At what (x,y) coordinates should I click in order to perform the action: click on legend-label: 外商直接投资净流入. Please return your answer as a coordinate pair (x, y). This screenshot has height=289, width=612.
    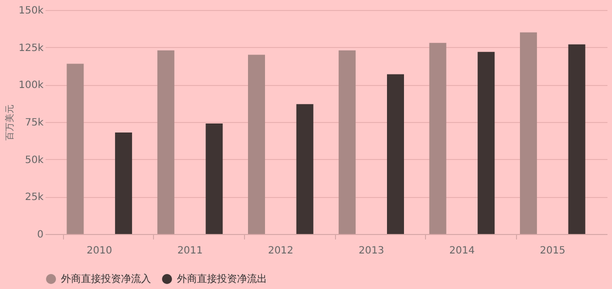
    Looking at the image, I should click on (106, 279).